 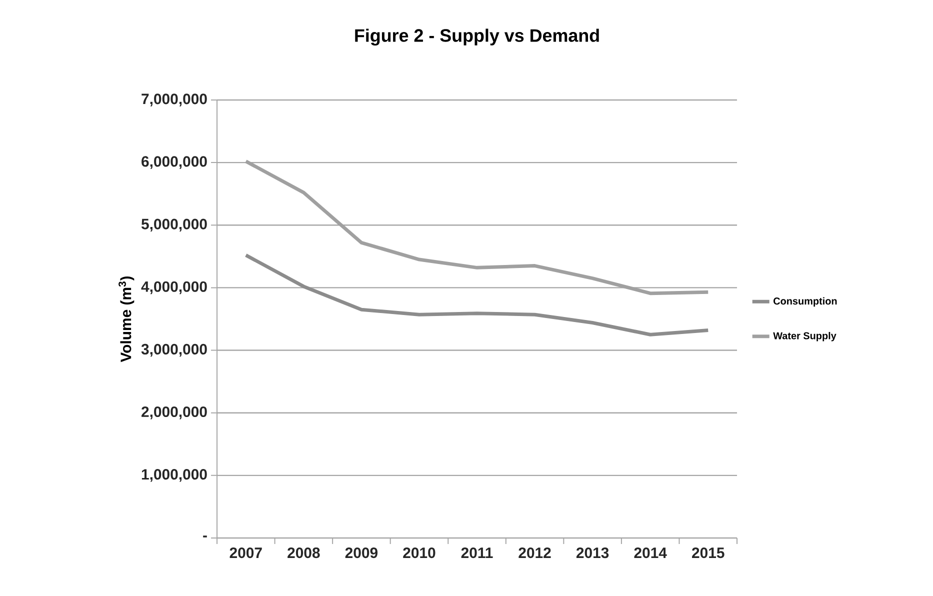 What do you see at coordinates (174, 100) in the screenshot?
I see `y-tick-label: 7,000,000` at bounding box center [174, 100].